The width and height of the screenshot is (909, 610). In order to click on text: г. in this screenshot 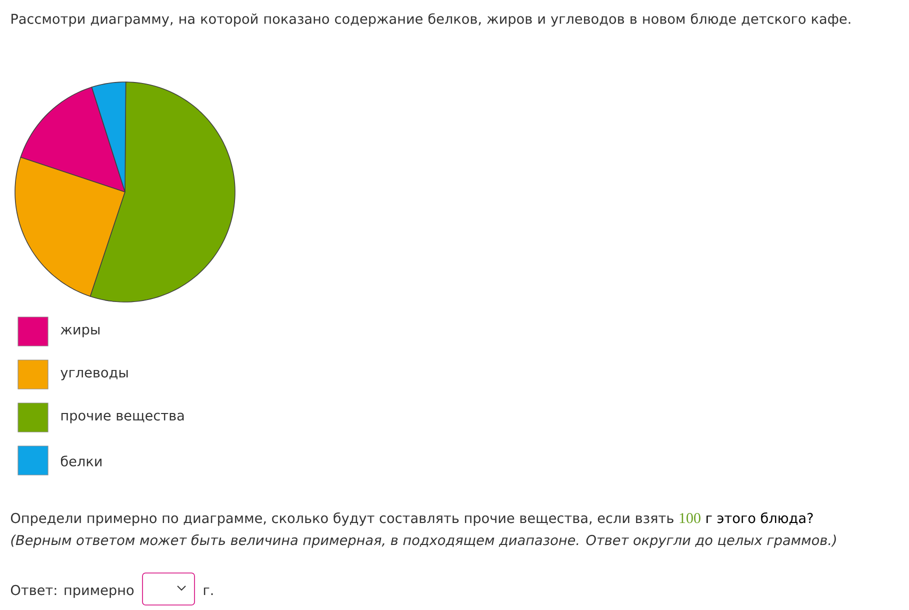, I will do `click(208, 592)`.